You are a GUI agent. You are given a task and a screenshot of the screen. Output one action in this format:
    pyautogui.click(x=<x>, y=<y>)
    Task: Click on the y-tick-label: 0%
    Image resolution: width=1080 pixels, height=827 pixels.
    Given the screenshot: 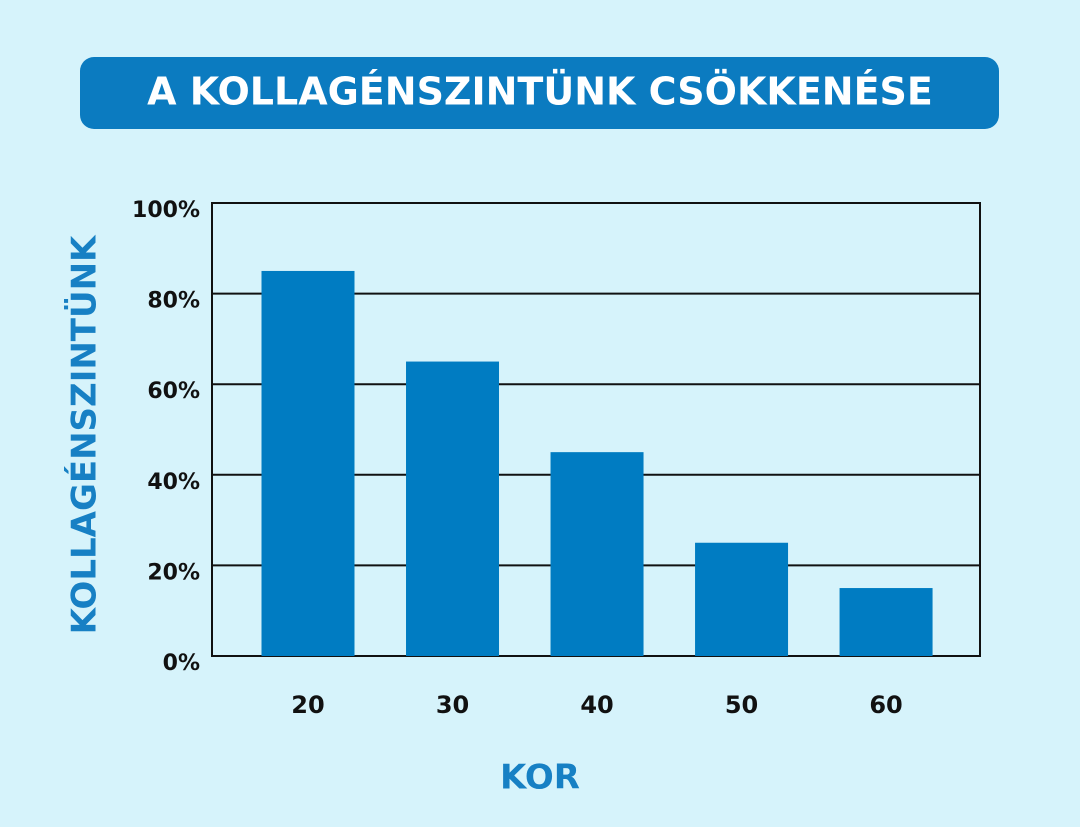 What is the action you would take?
    pyautogui.click(x=181, y=663)
    